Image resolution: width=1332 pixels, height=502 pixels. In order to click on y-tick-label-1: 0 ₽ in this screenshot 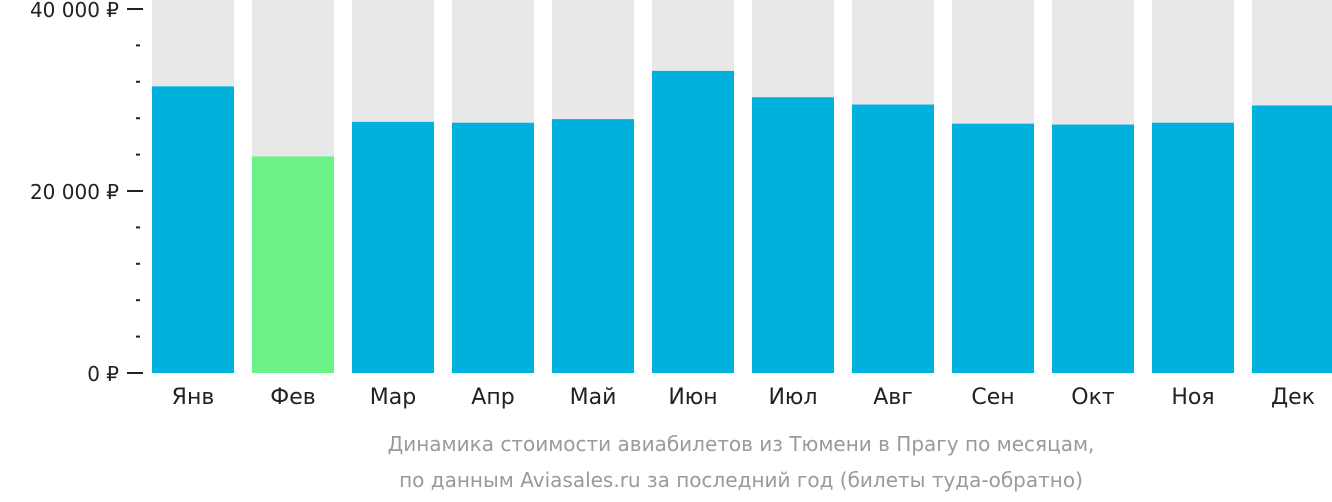, I will do `click(103, 374)`.